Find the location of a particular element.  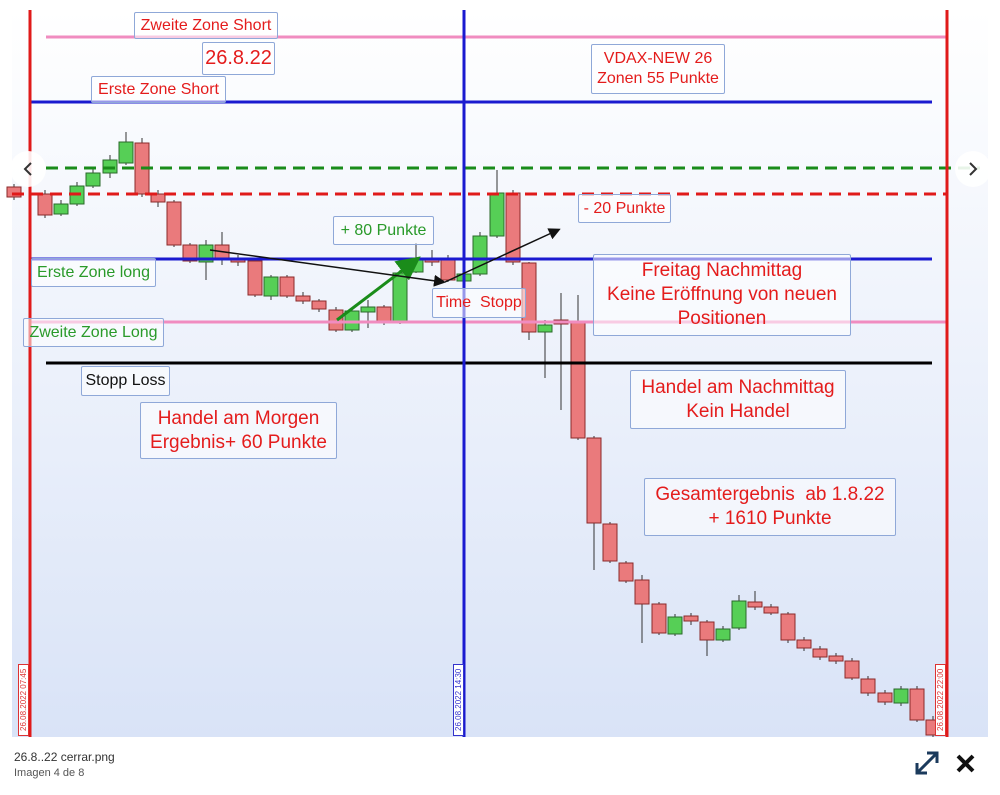

annotation: + 80 Punkte is located at coordinates (383, 230).